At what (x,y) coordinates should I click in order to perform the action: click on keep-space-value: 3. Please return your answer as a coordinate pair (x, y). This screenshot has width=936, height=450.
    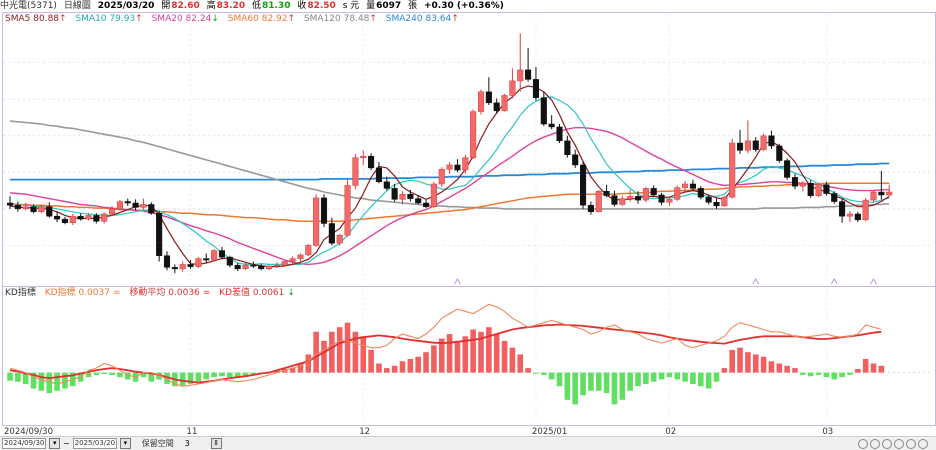
    Looking at the image, I should click on (187, 443).